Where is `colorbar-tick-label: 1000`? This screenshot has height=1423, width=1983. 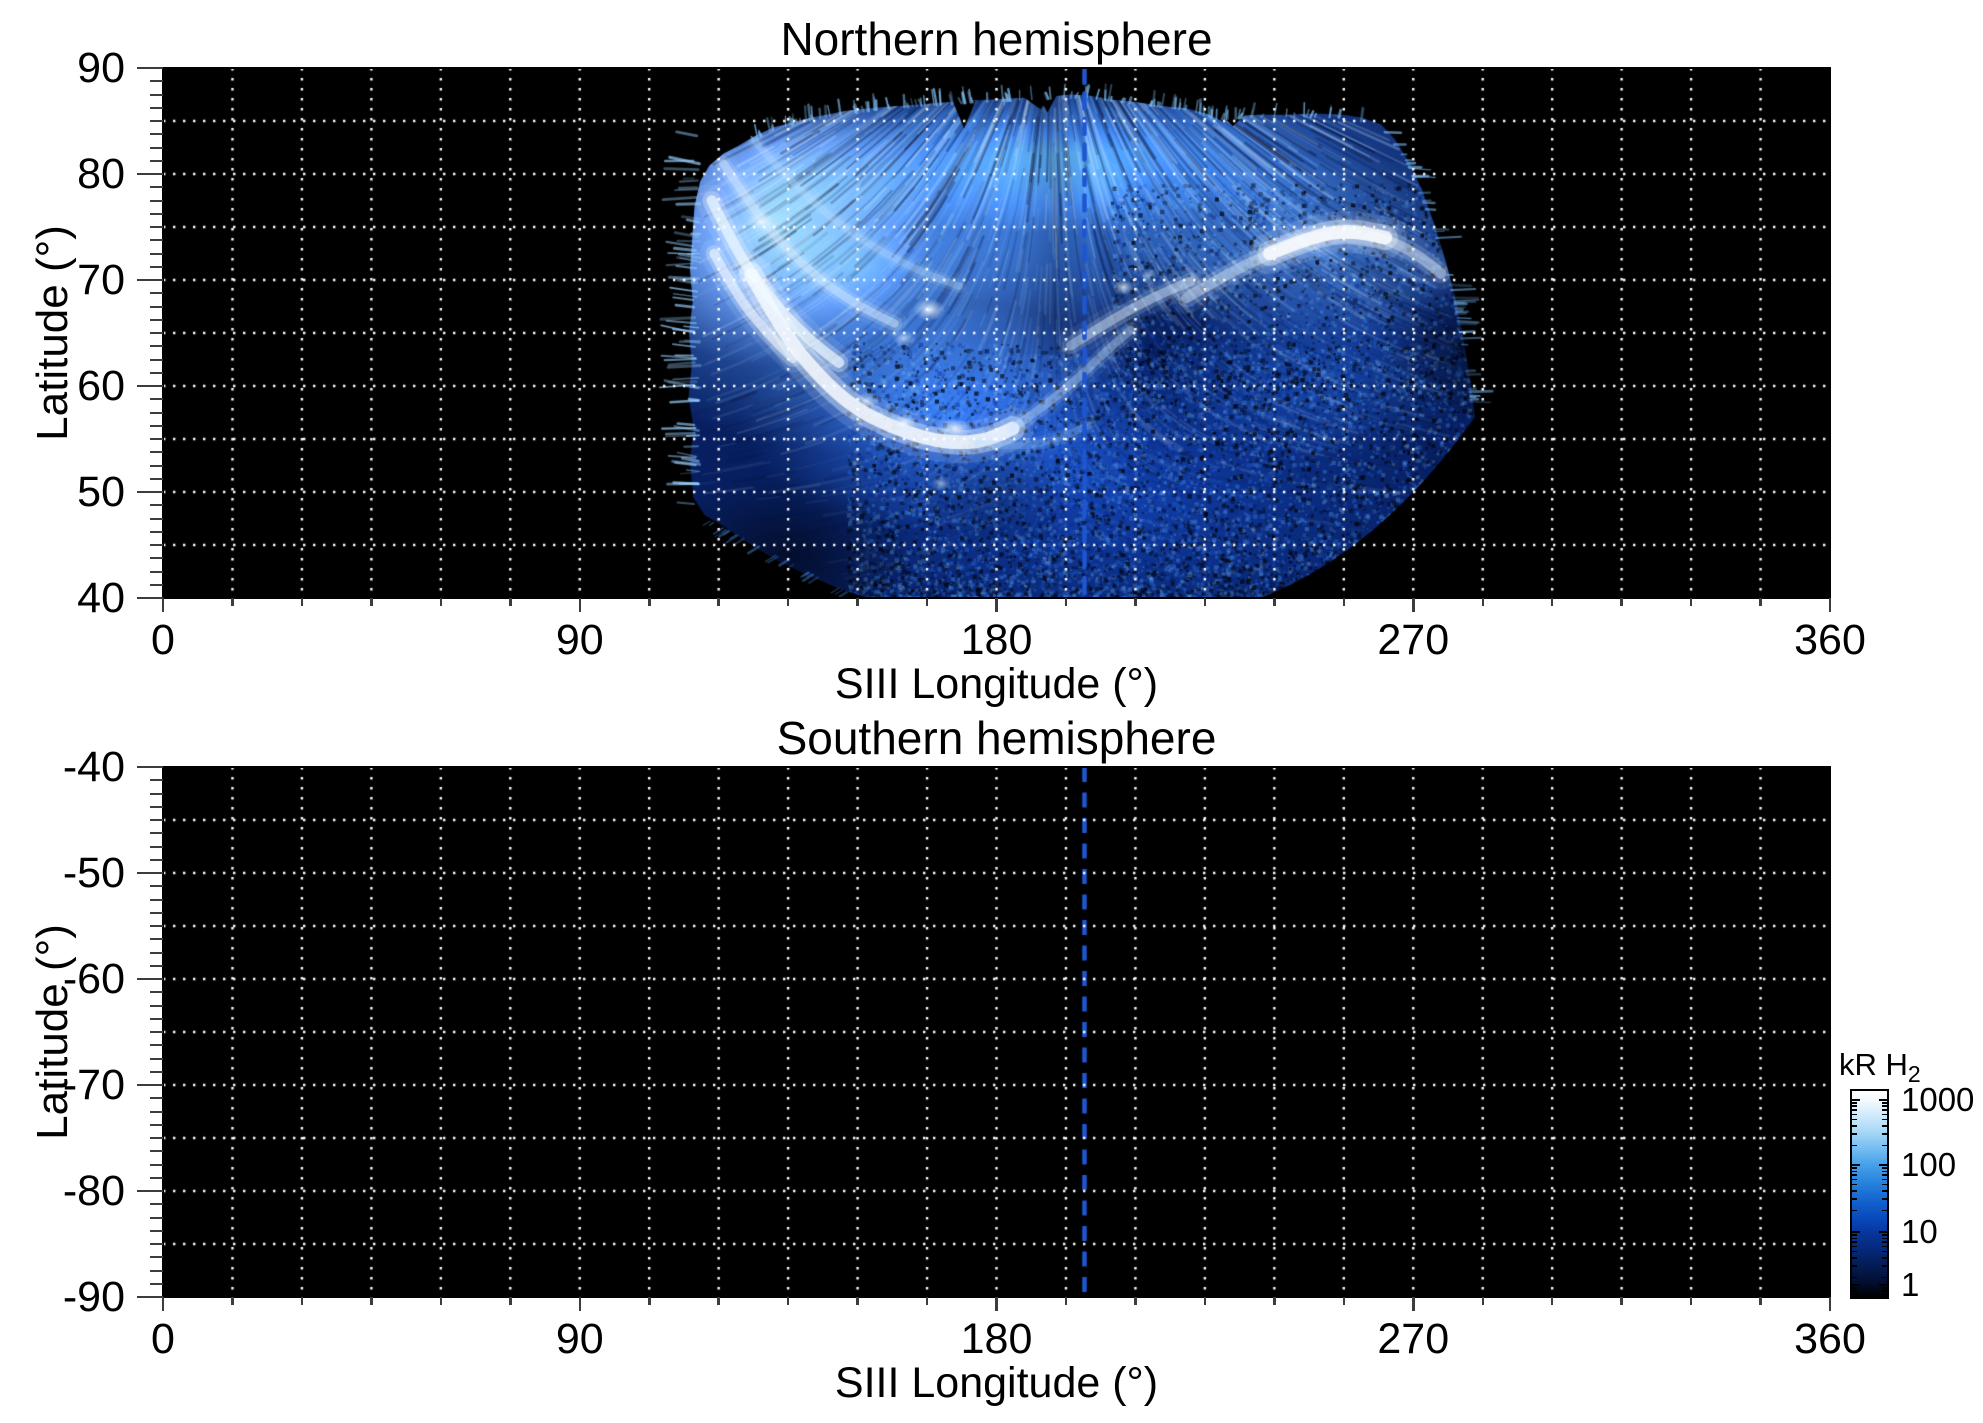 colorbar-tick-label: 1000 is located at coordinates (1938, 1099).